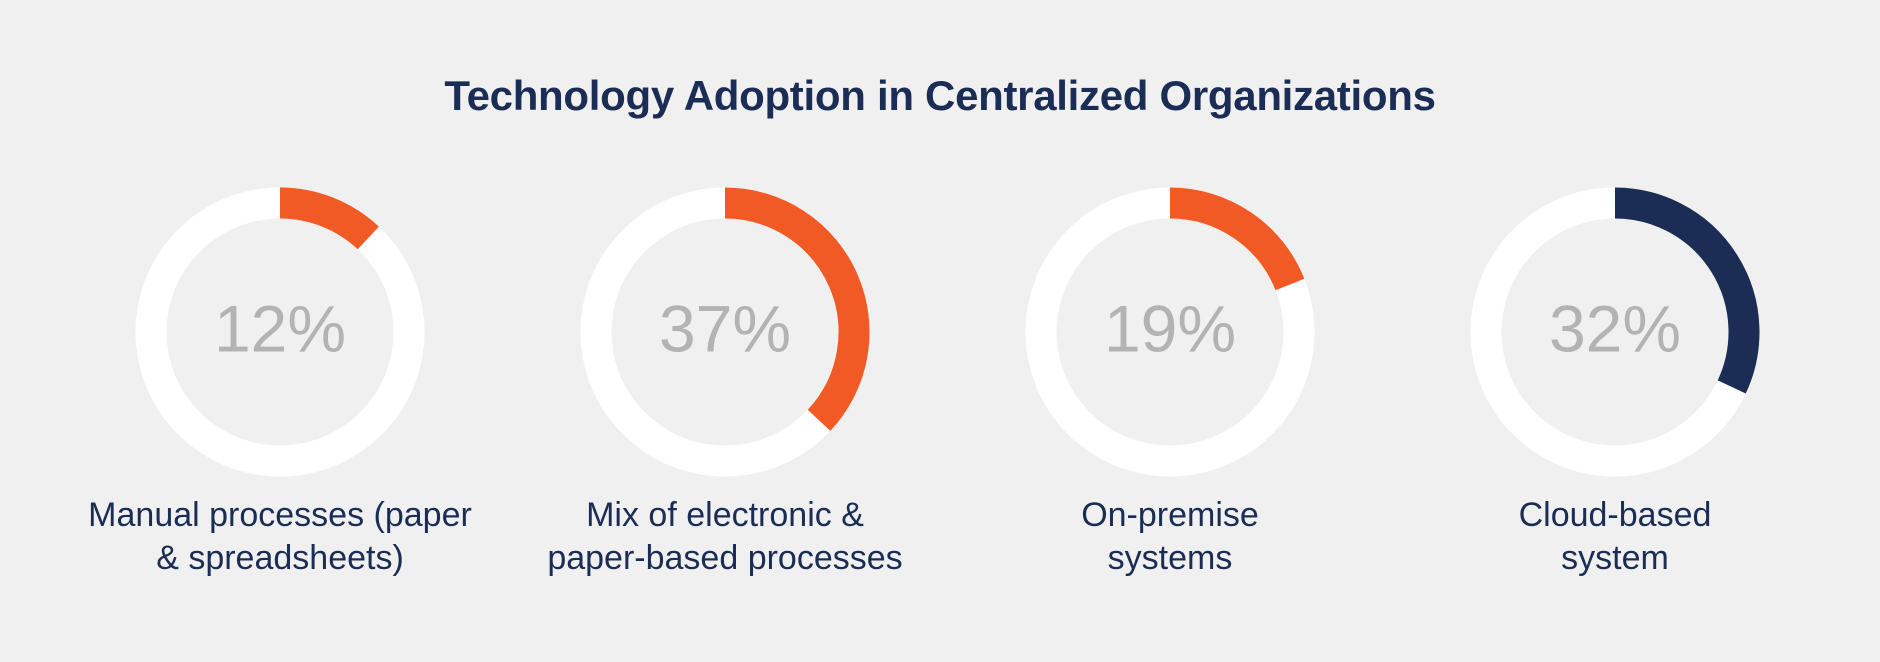  Describe the element at coordinates (725, 537) in the screenshot. I see `category-label: Mix of electronic & paper-based processes` at that location.